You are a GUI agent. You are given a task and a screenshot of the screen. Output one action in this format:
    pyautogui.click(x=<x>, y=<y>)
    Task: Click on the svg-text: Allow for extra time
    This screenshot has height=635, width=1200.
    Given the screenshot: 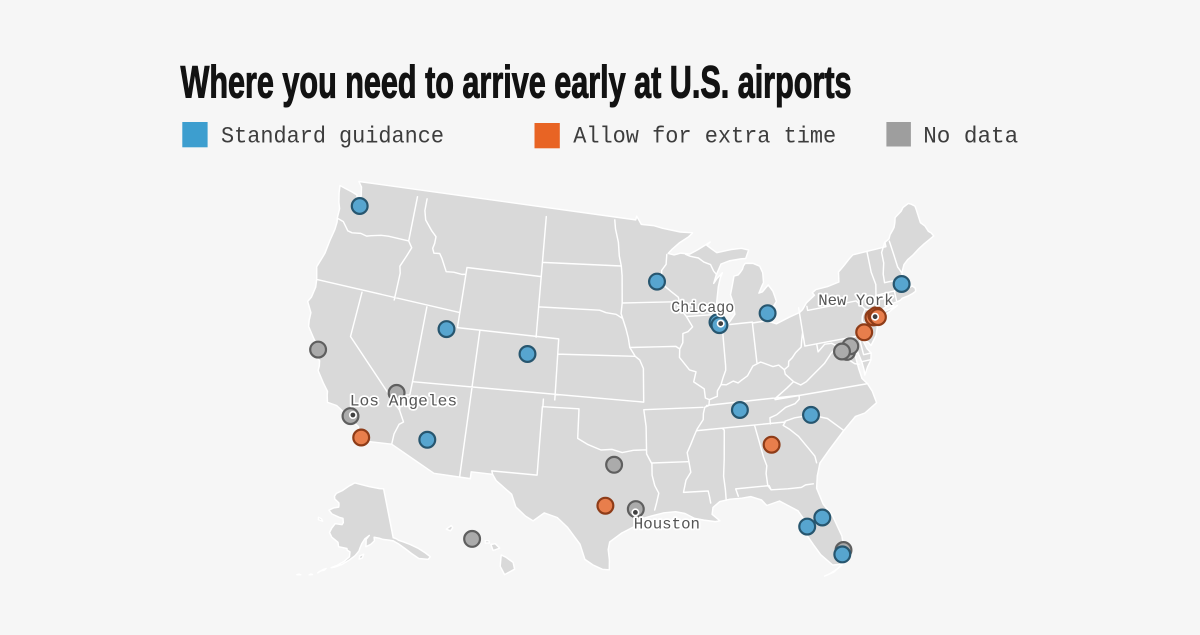 What is the action you would take?
    pyautogui.click(x=704, y=137)
    